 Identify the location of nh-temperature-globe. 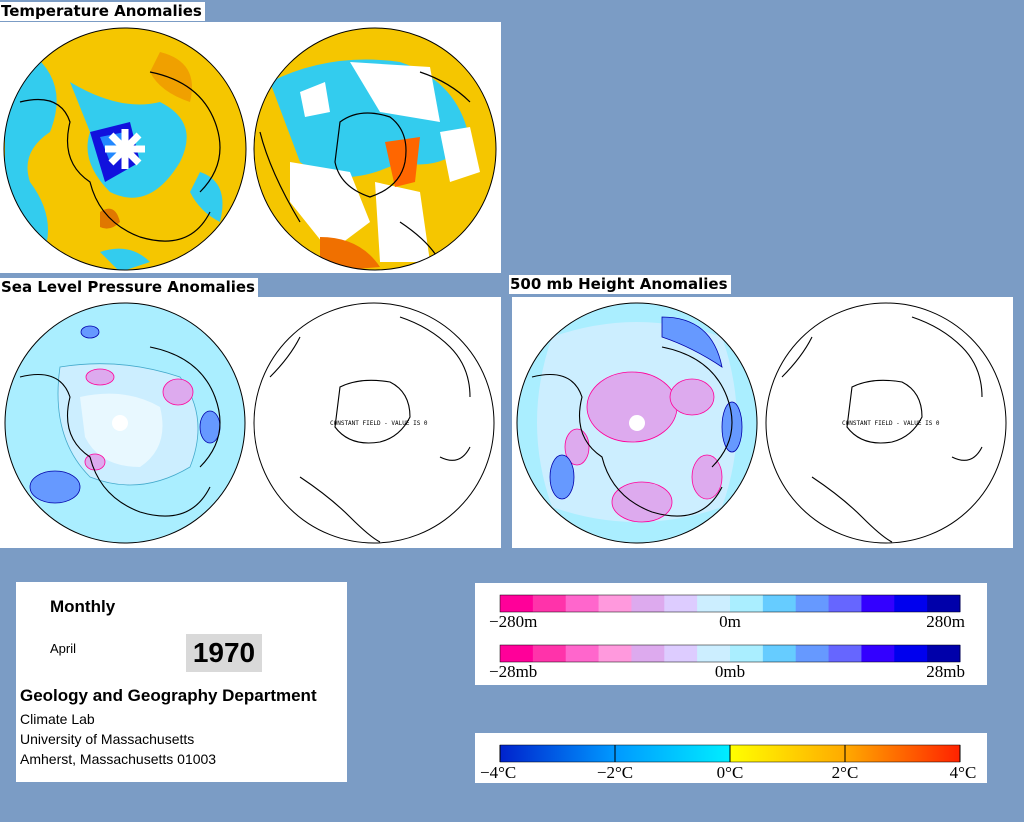
(125, 149).